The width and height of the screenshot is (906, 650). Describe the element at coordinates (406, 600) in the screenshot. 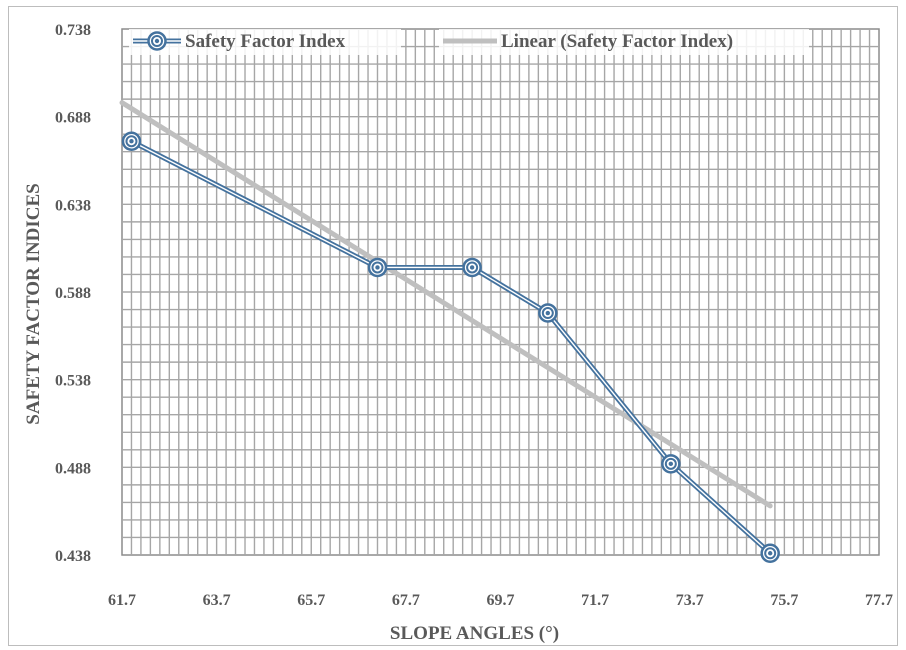

I see `x-tick-label: 67.7` at that location.